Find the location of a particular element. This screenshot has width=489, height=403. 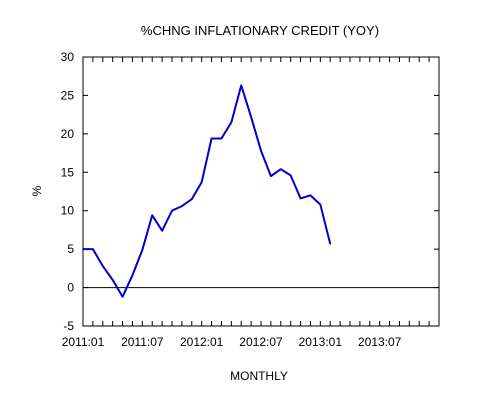

y-tick-label: 30 is located at coordinates (68, 57).